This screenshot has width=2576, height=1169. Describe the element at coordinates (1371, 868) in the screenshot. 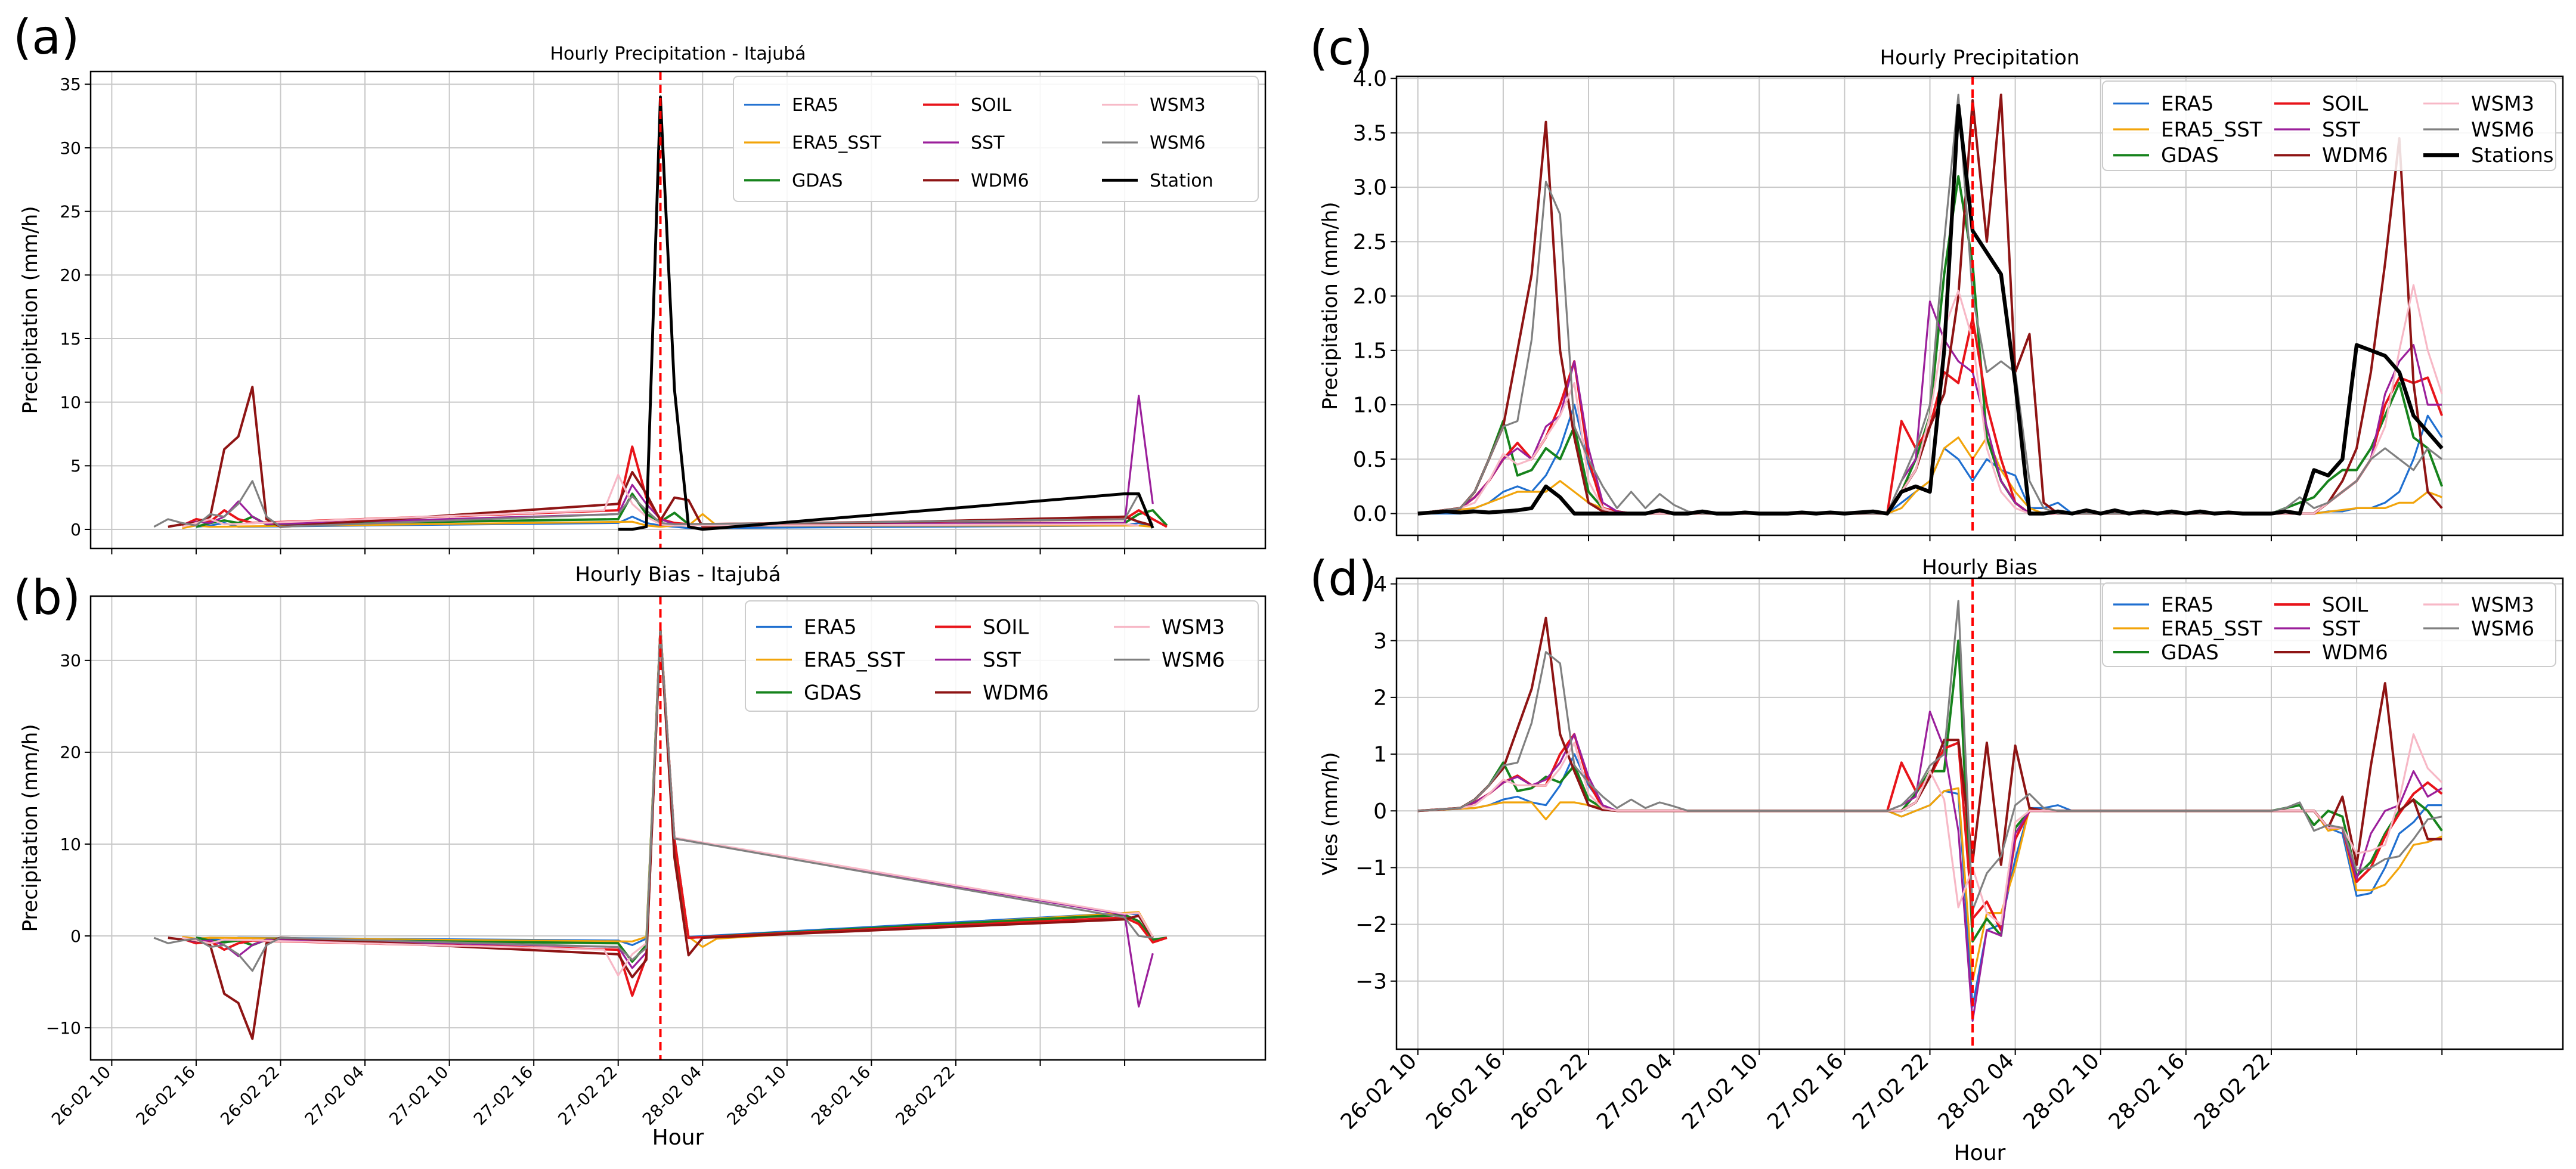

I see `y-tick-label: −1` at that location.